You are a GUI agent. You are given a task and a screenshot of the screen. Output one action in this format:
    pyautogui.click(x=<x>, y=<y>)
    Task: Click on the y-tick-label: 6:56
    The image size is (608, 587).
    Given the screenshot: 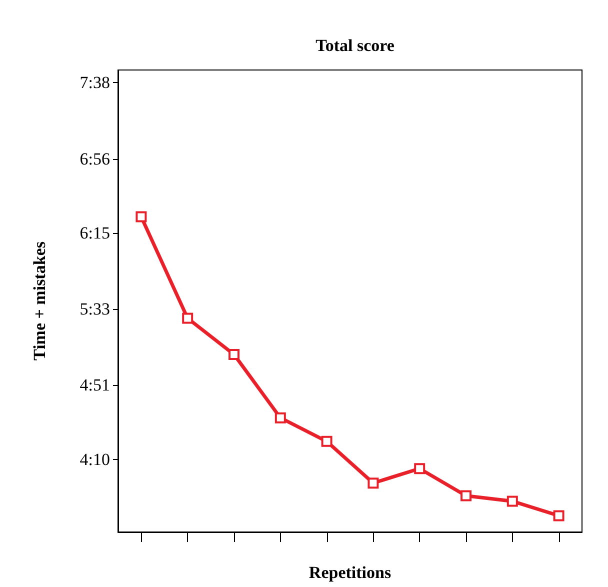 What is the action you would take?
    pyautogui.click(x=95, y=158)
    